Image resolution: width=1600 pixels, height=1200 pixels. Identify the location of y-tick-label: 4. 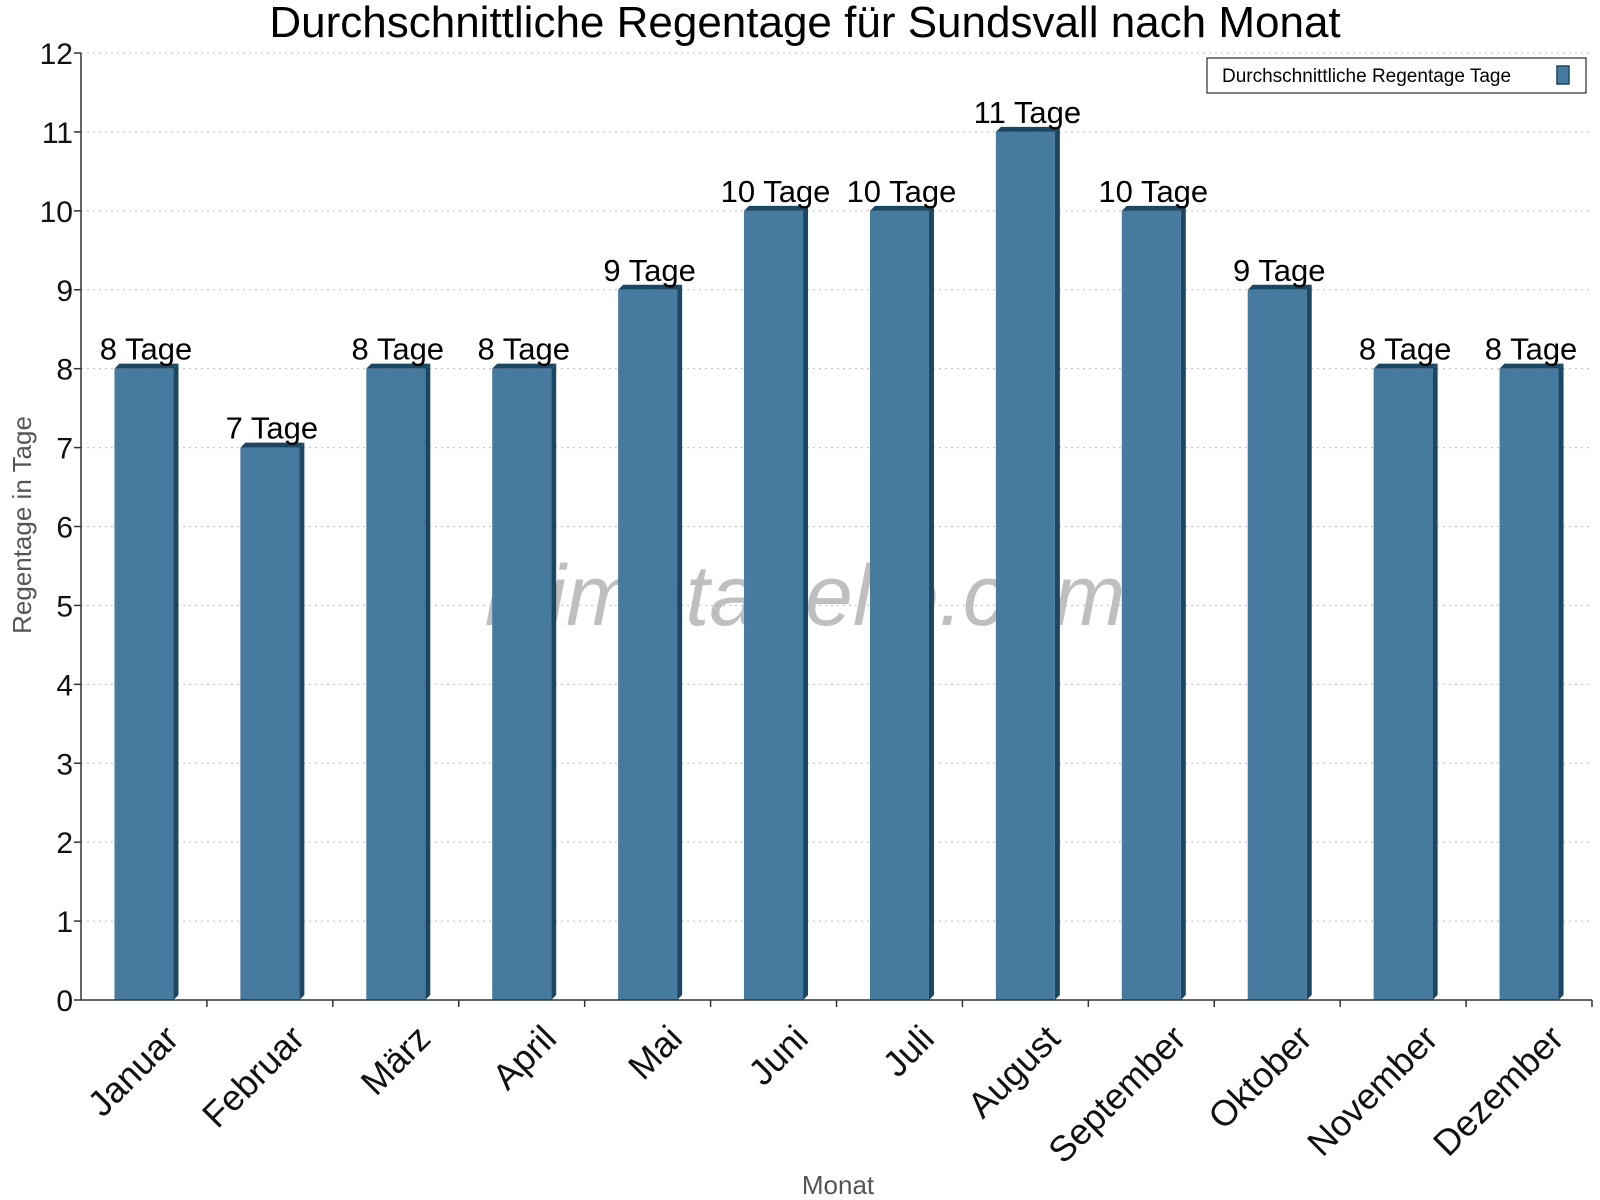
(64, 685).